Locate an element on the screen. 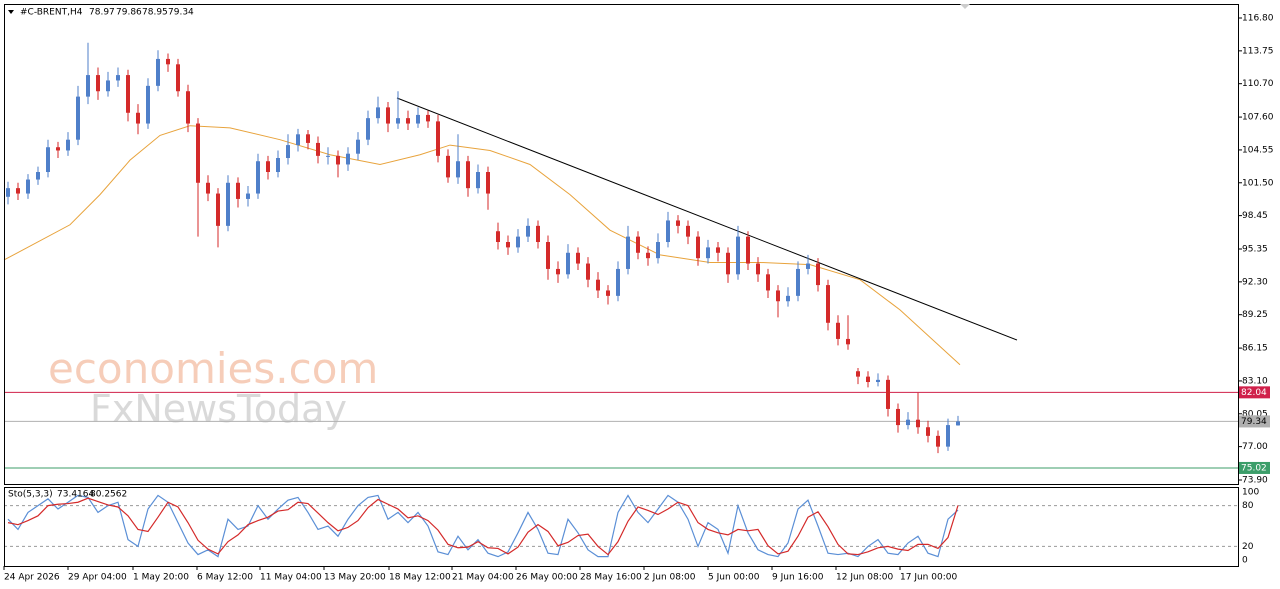 Image resolution: width=1280 pixels, height=589 pixels. x-tick-label: 12 Jun 08:00 is located at coordinates (864, 578).